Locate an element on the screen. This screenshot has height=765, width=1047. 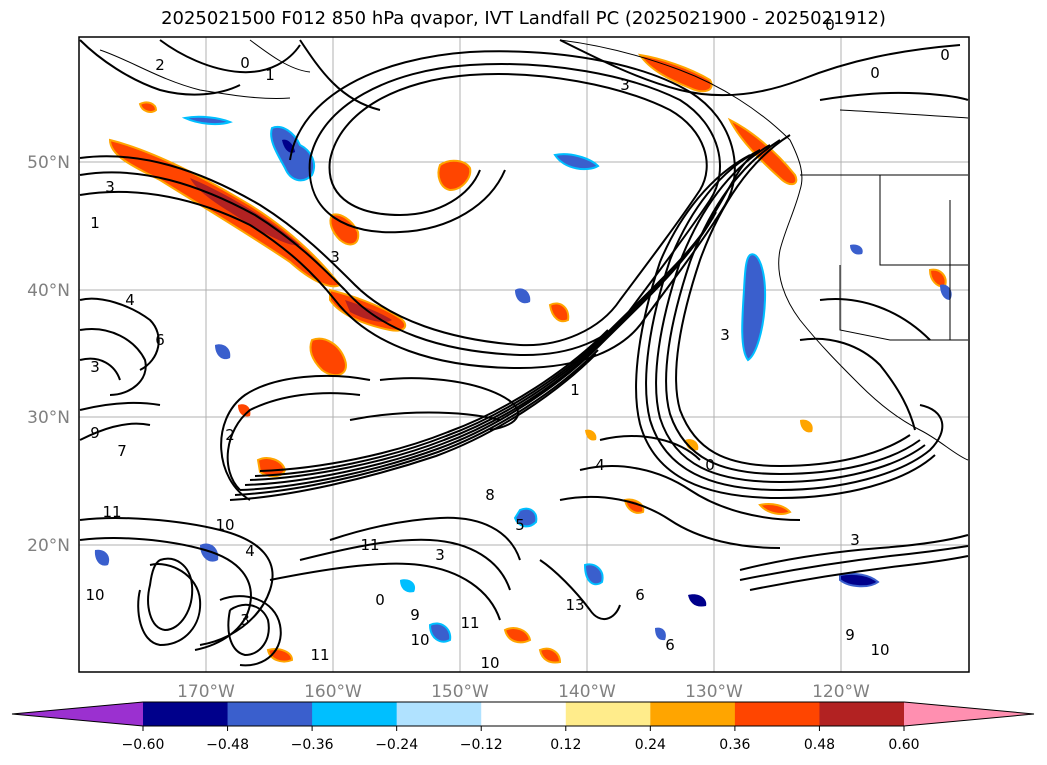
lon-label-160w: 160°W is located at coordinates (333, 692).